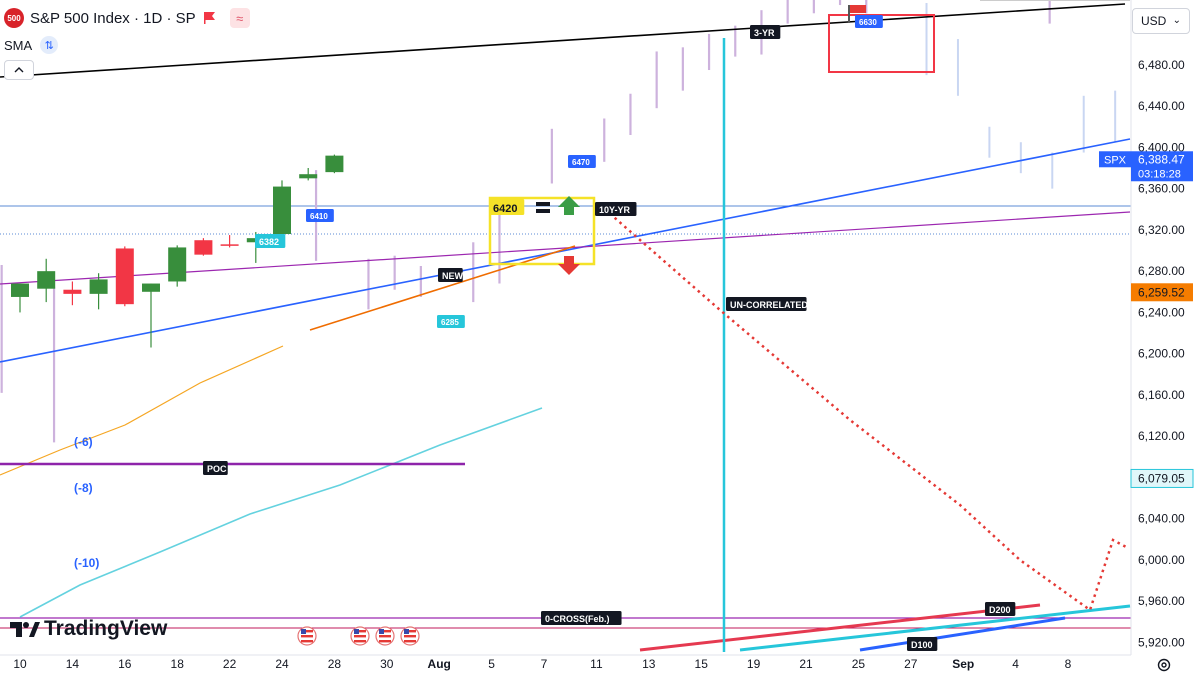  I want to click on label-new-text: NEW, so click(453, 276).